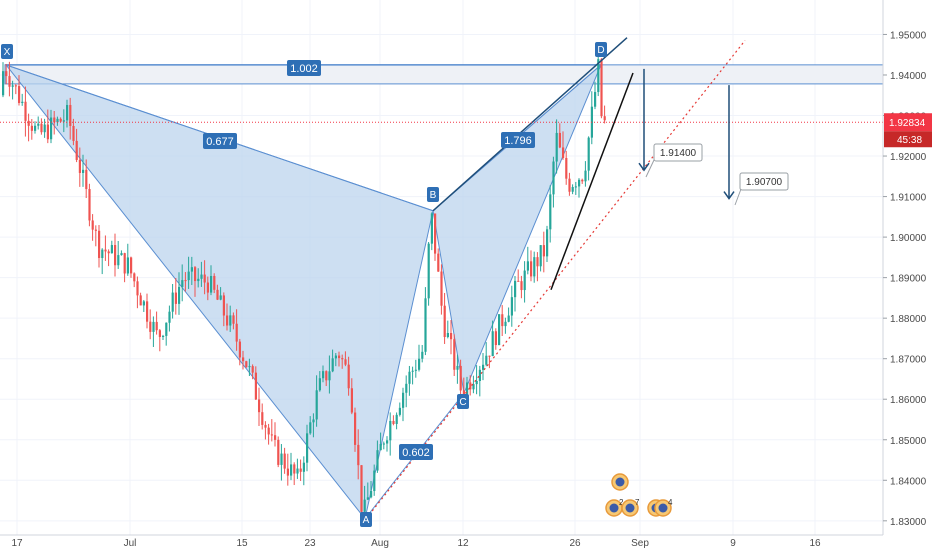 The width and height of the screenshot is (932, 550). I want to click on target-label-1: 1.91400, so click(678, 152).